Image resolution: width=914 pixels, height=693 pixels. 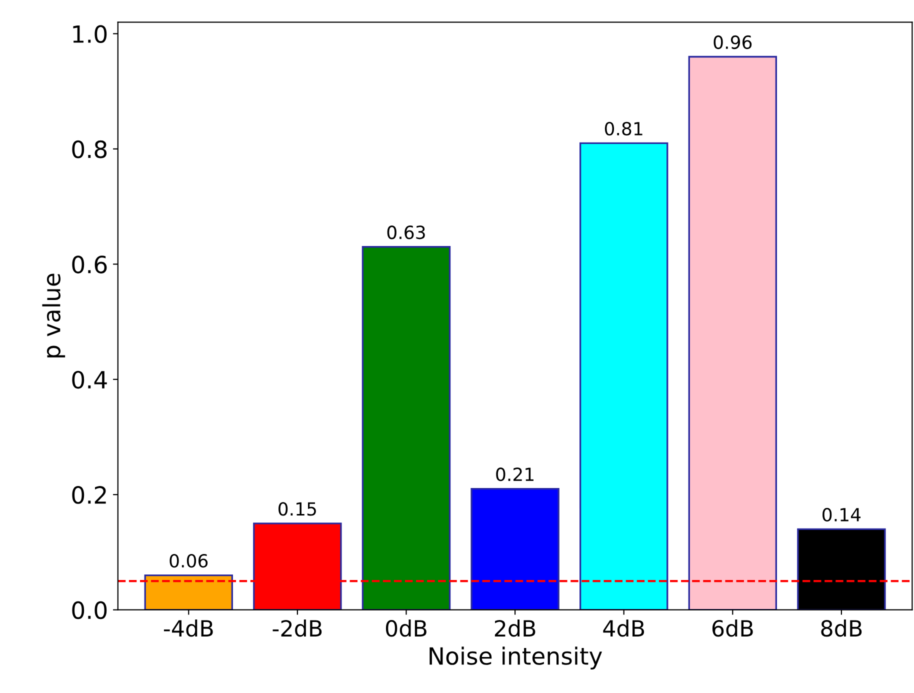 What do you see at coordinates (515, 475) in the screenshot?
I see `data-label: 0.21` at bounding box center [515, 475].